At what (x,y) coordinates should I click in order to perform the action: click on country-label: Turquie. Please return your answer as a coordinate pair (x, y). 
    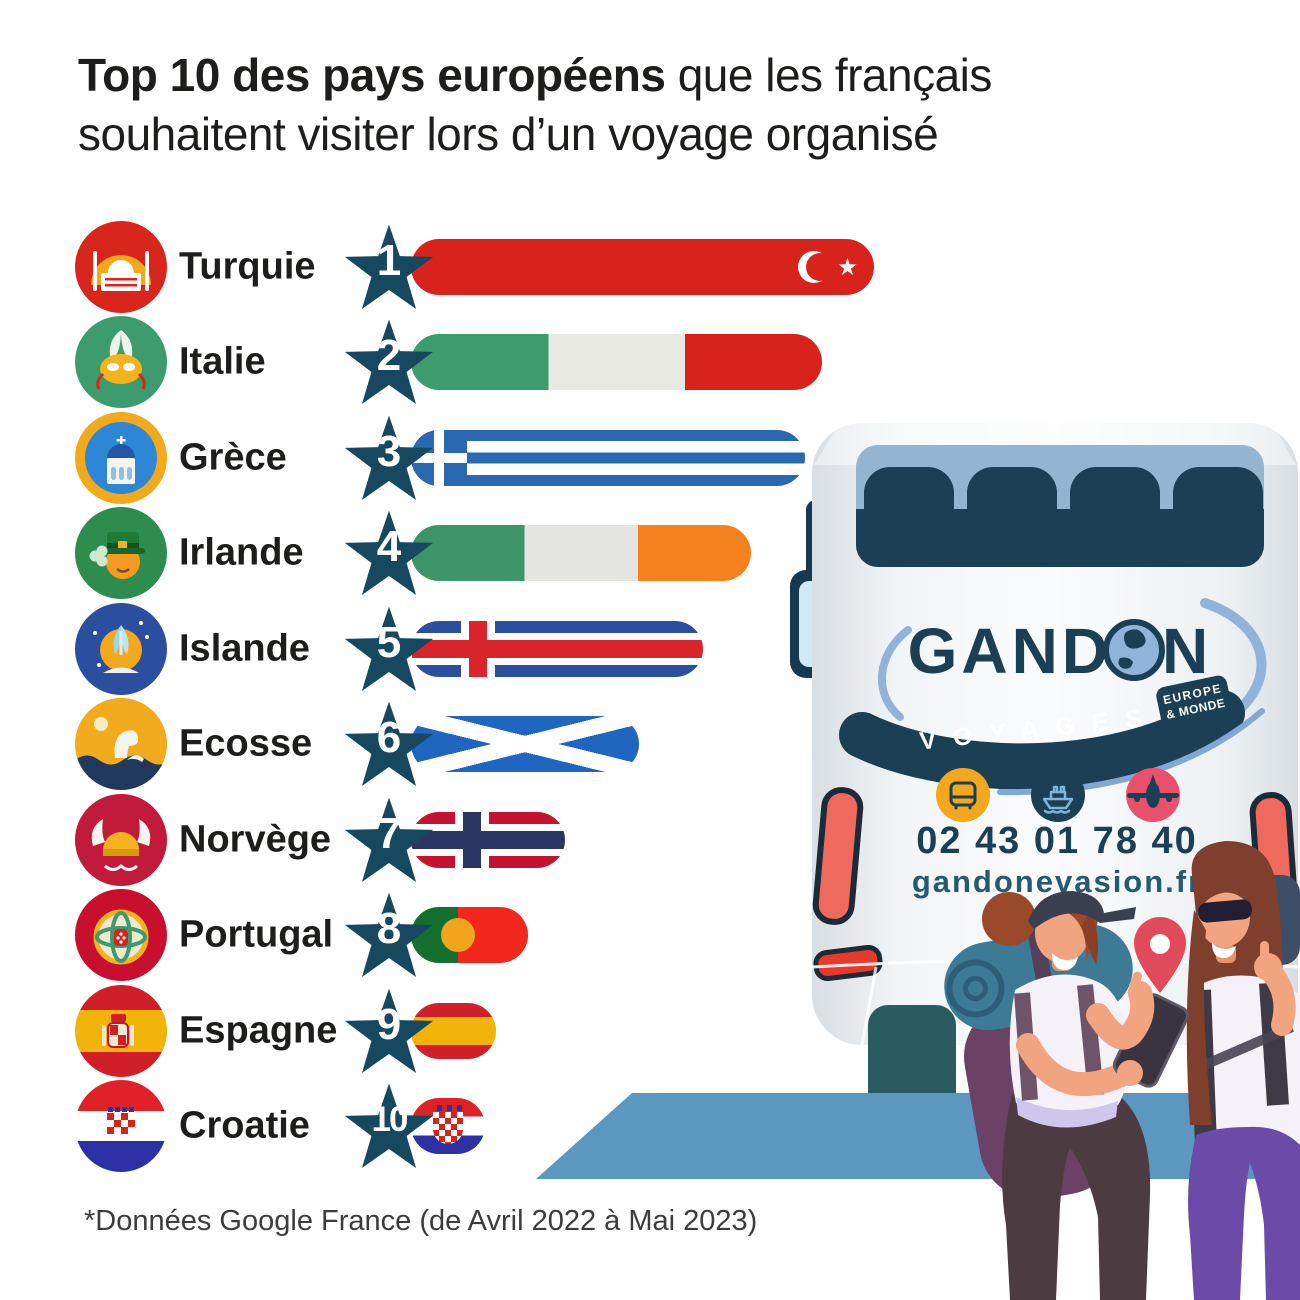
    Looking at the image, I should click on (247, 266).